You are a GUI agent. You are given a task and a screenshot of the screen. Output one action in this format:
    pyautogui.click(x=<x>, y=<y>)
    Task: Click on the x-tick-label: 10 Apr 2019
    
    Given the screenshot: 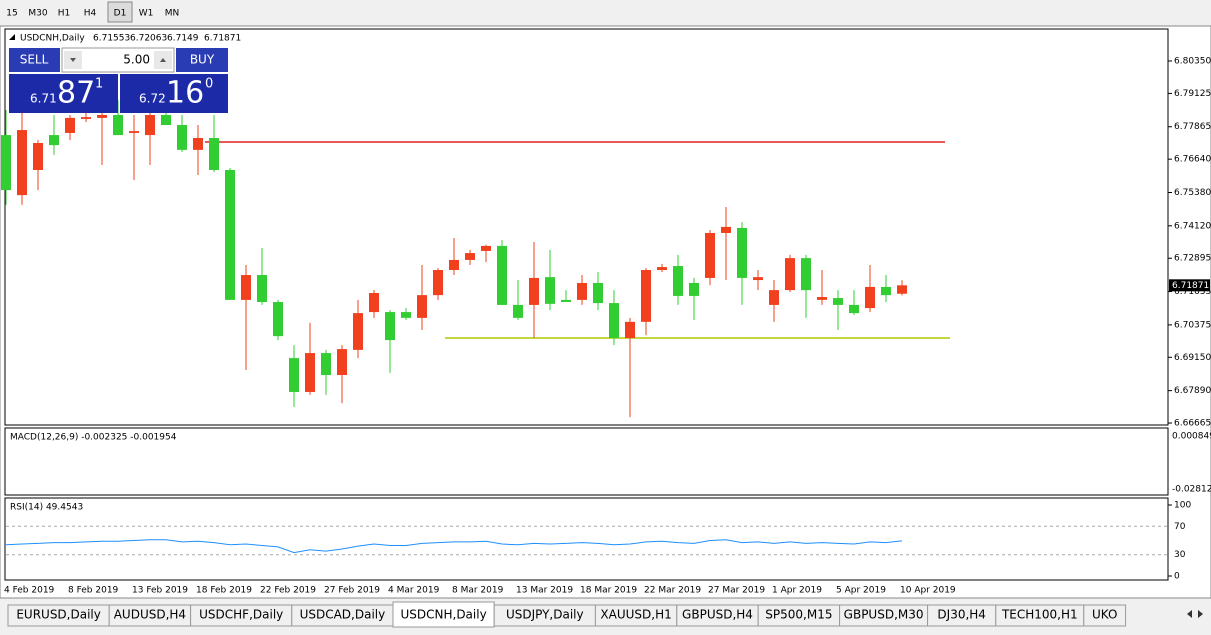 What is the action you would take?
    pyautogui.click(x=928, y=591)
    